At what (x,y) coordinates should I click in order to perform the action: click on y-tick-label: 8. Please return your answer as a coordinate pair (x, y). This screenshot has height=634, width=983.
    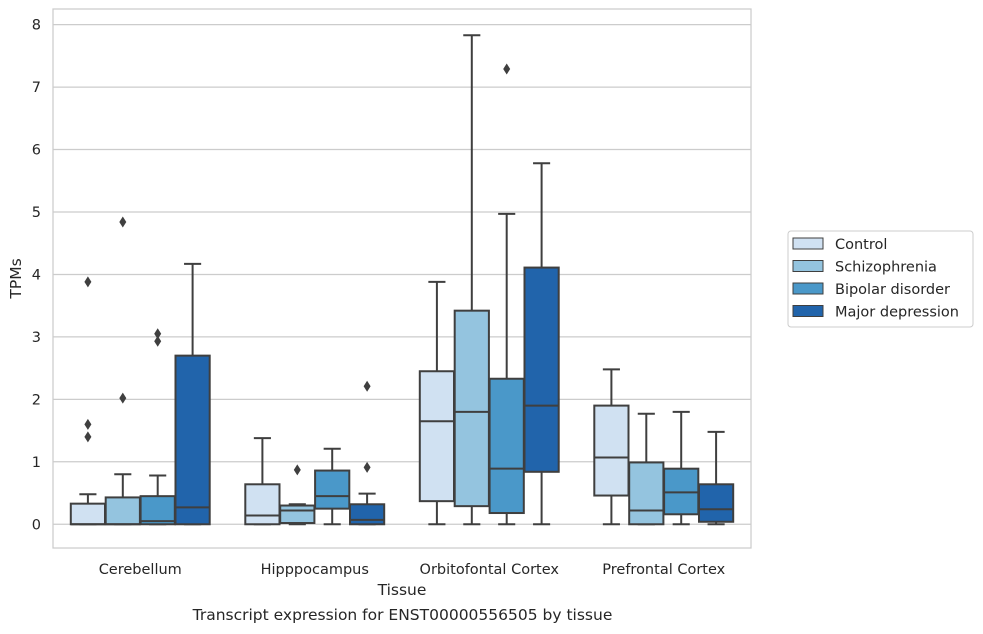
    Looking at the image, I should click on (36, 26).